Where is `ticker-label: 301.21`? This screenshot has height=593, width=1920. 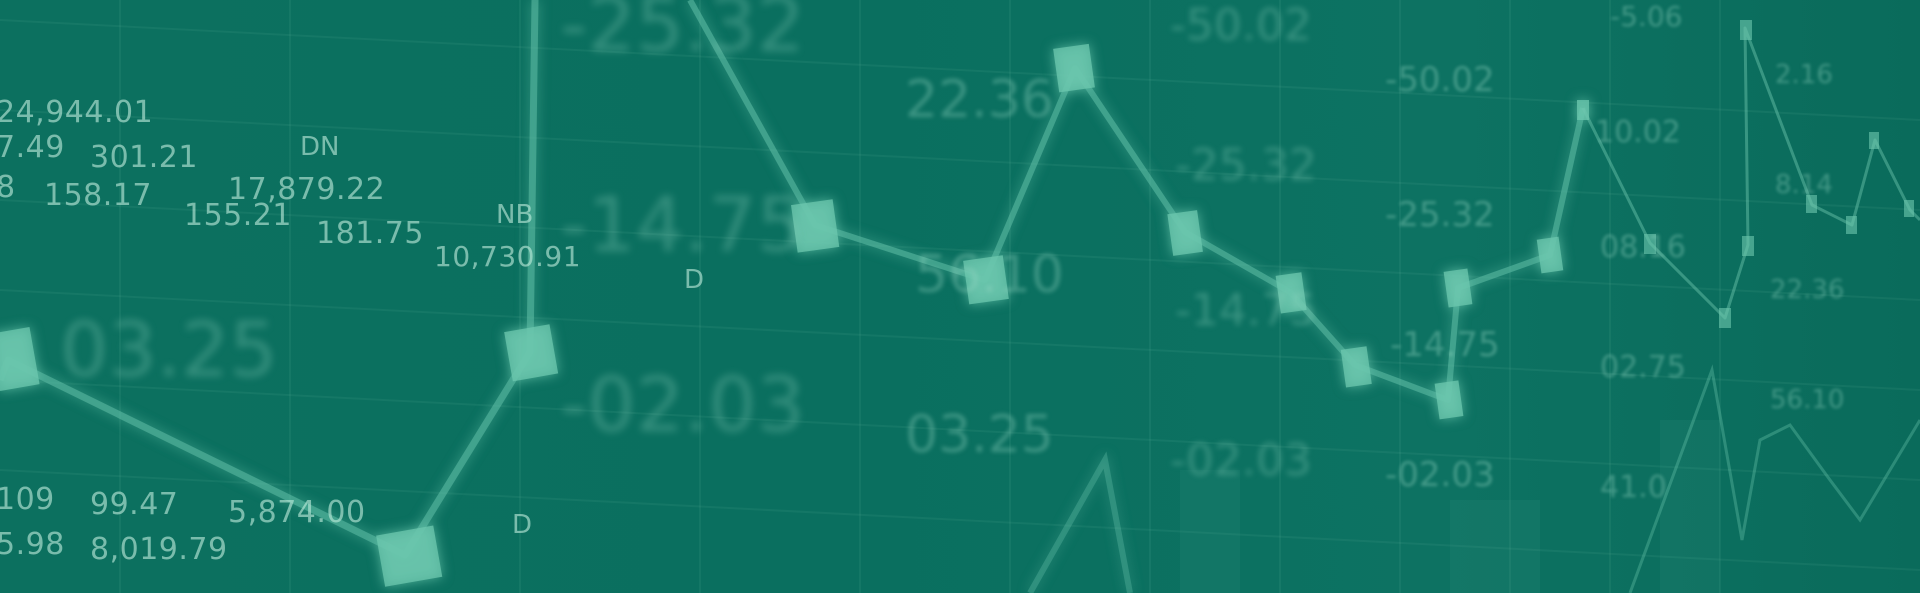 ticker-label: 301.21 is located at coordinates (144, 157).